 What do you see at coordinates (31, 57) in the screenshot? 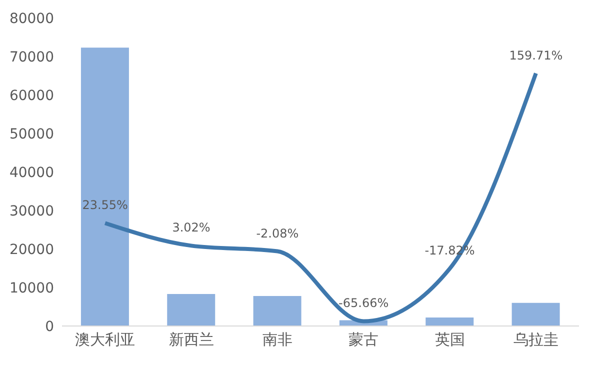
I see `y-tick-label: 70000` at bounding box center [31, 57].